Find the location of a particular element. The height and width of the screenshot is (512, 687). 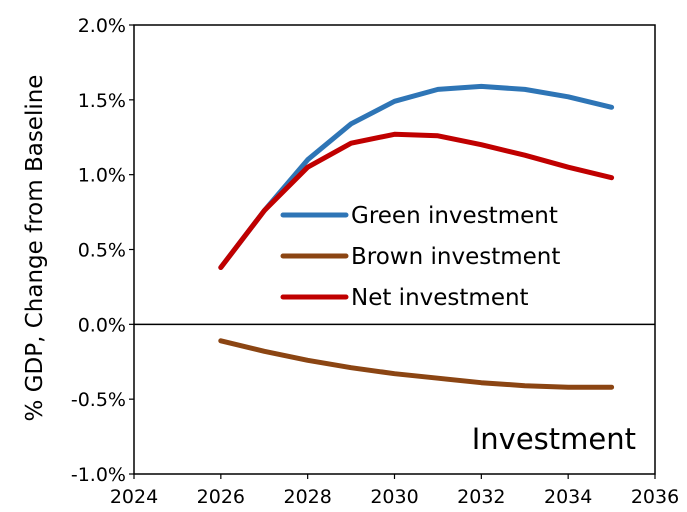

x-tick-label: 2024 is located at coordinates (134, 497).